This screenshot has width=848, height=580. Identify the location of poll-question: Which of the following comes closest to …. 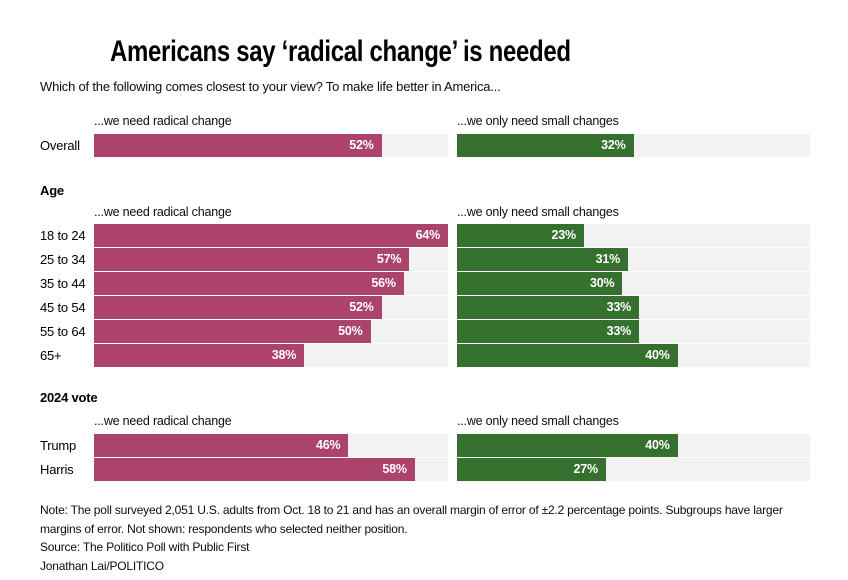
(270, 86).